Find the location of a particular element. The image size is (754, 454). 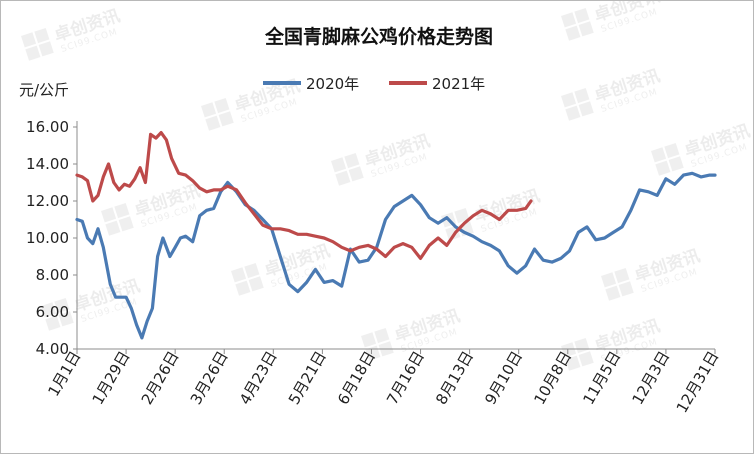

x-tick-label: 2月26日 is located at coordinates (160, 378).